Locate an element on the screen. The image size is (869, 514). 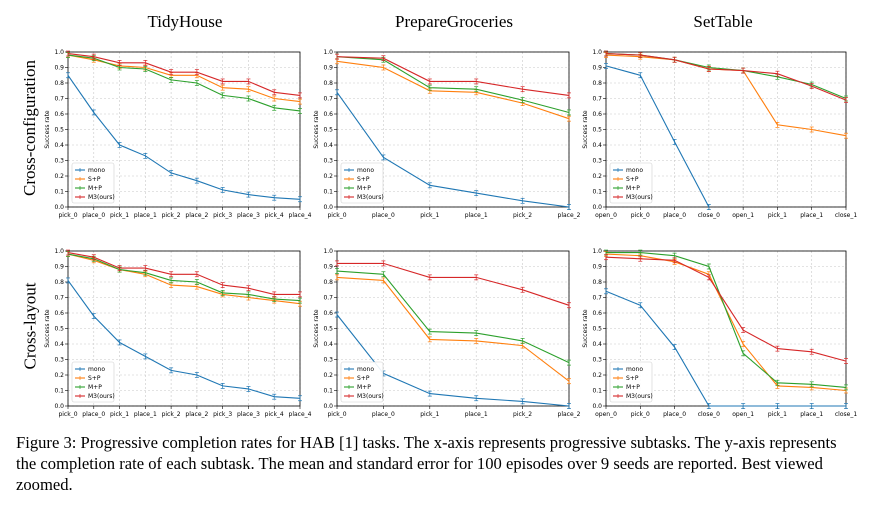
x-tick-label: close_1 is located at coordinates (846, 414).